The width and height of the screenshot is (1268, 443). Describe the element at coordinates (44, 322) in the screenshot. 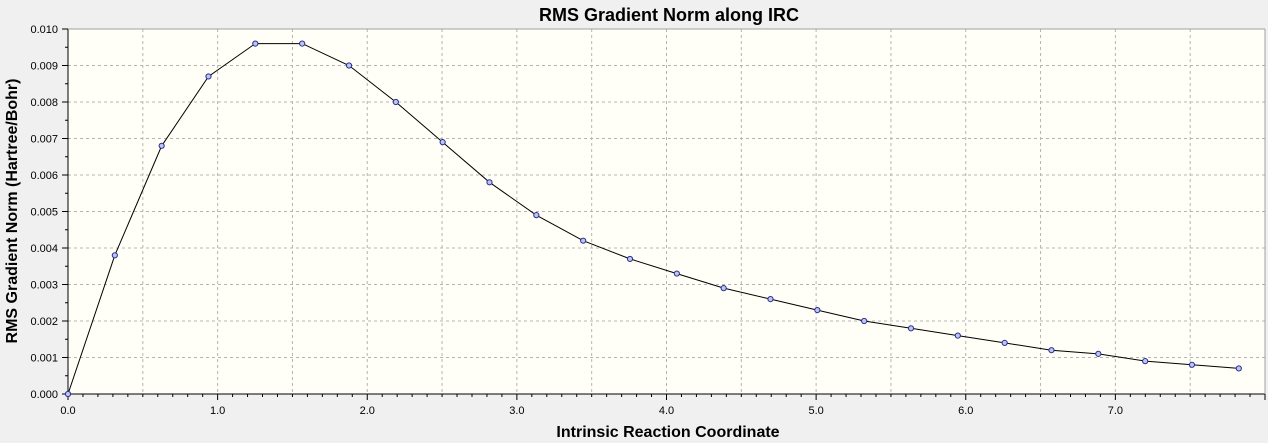

I see `y-tick-label: 0.002` at that location.